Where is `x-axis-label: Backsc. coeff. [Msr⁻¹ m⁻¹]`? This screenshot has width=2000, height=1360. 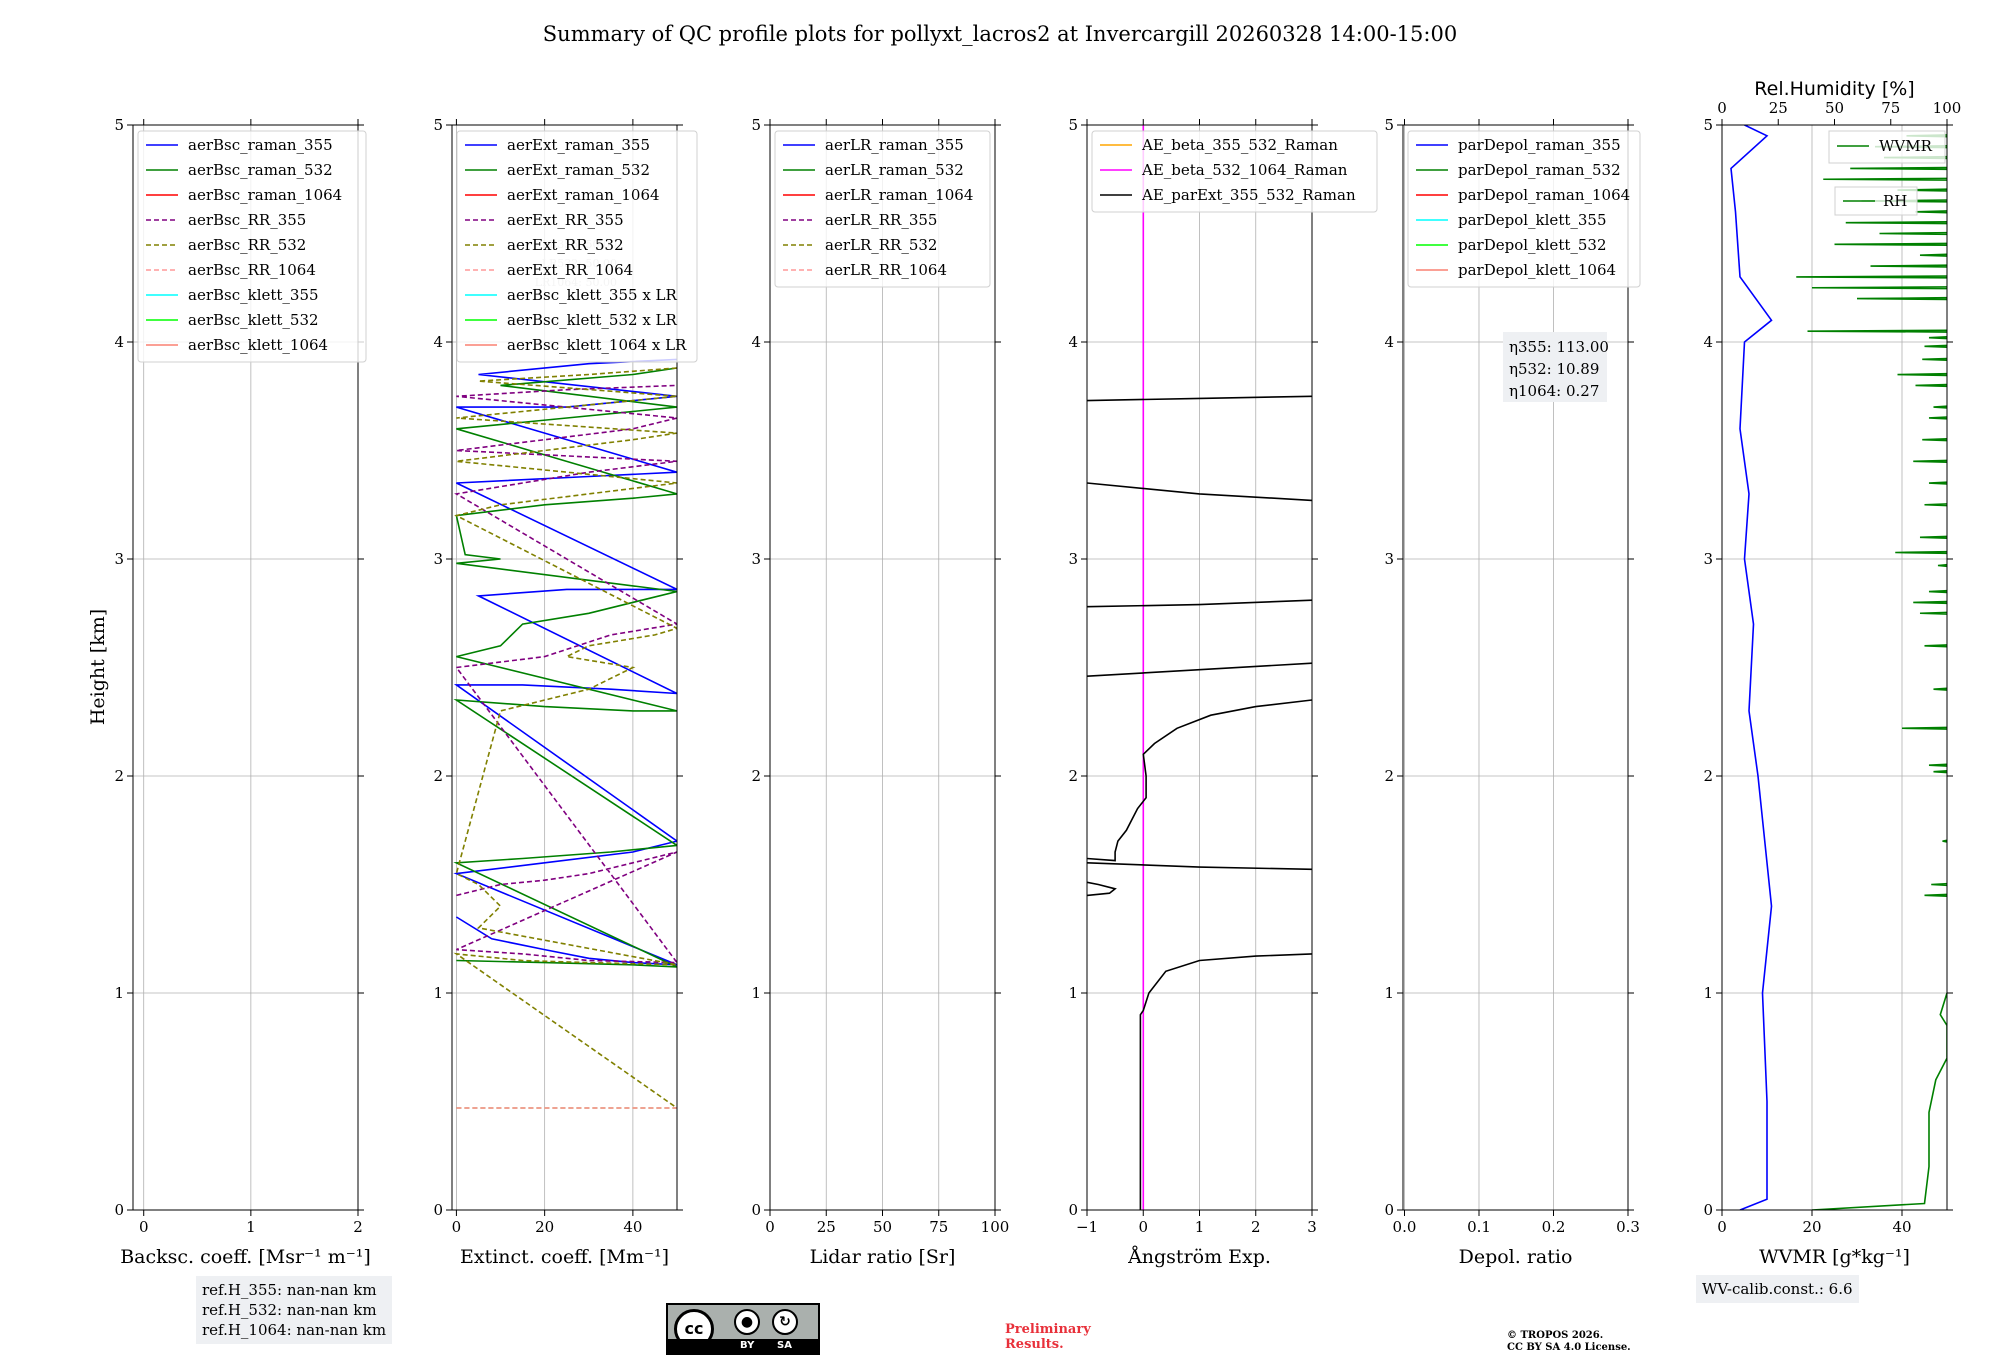
x-axis-label: Backsc. coeff. [Msr⁻¹ m⁻¹] is located at coordinates (245, 1257).